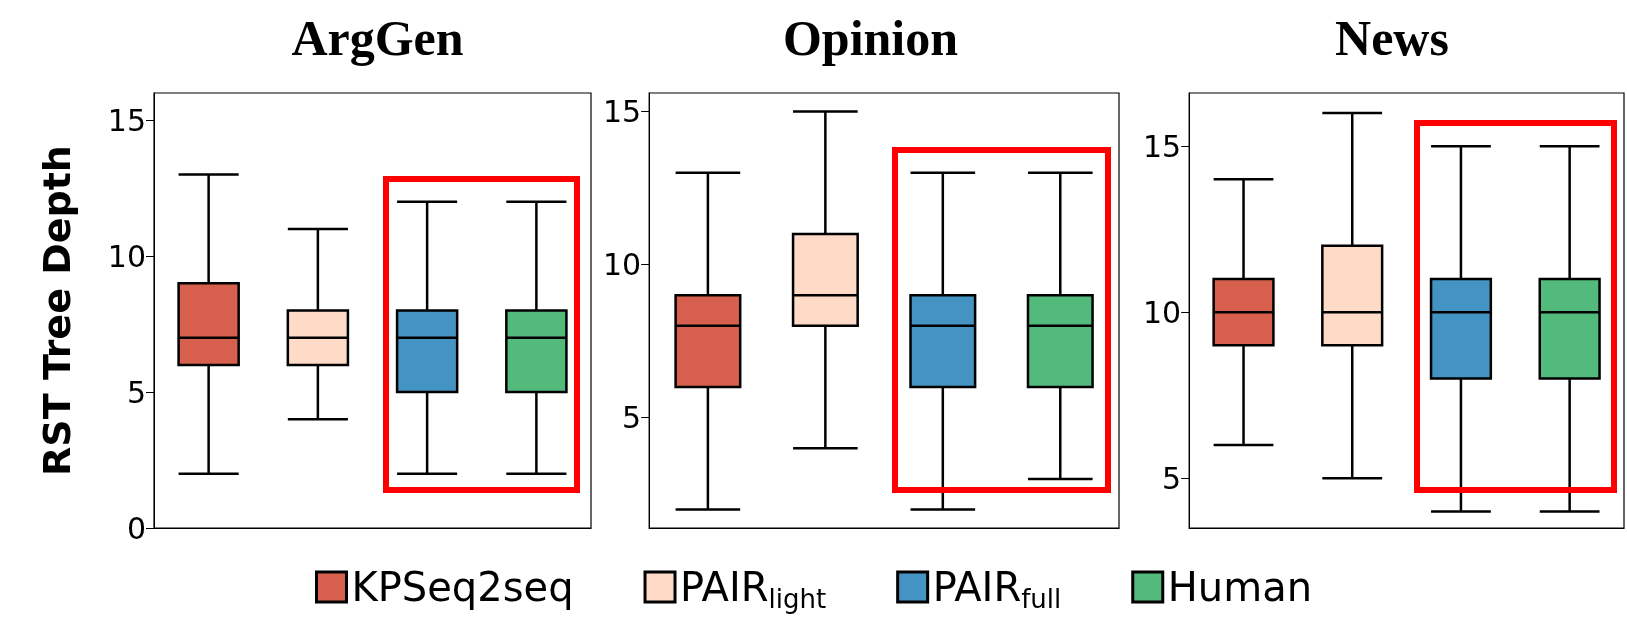  I want to click on legend-label: Human, so click(1240, 587).